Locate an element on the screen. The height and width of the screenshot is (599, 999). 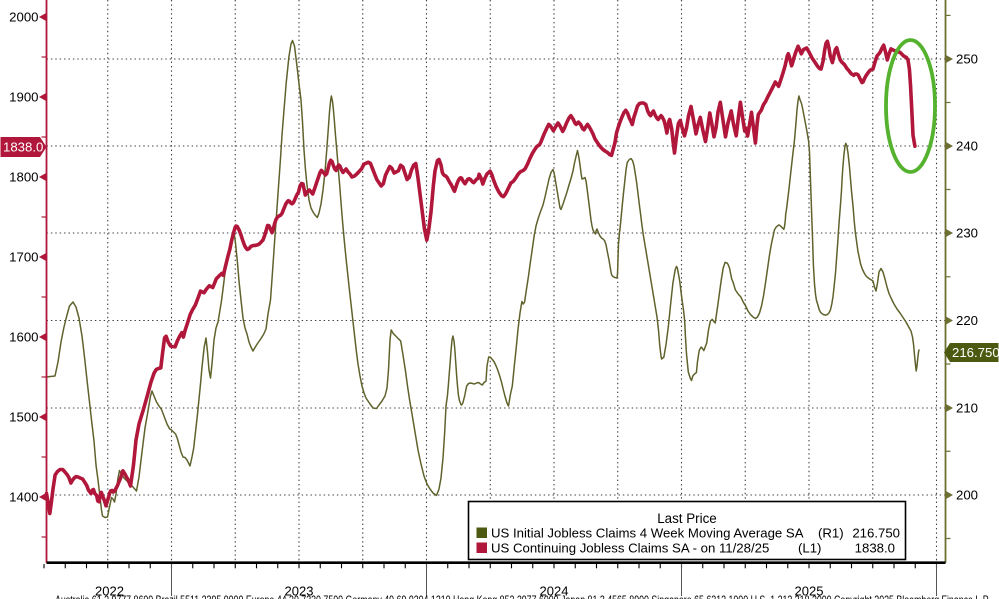
svg-text: 220 is located at coordinates (967, 320).